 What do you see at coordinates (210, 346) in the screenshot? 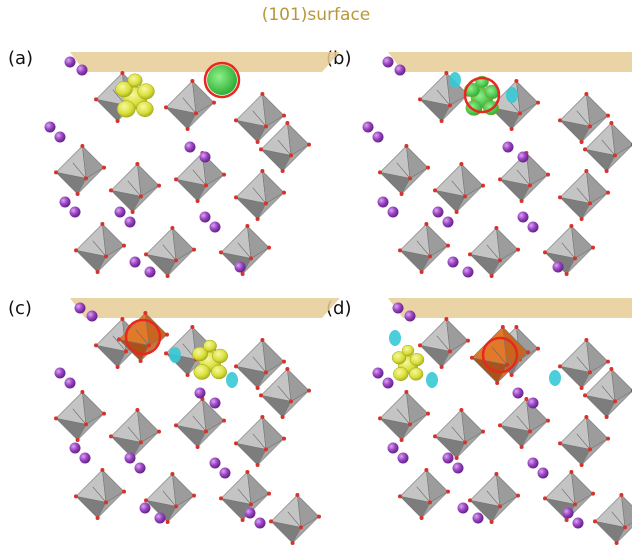
I see `lobe` at bounding box center [210, 346].